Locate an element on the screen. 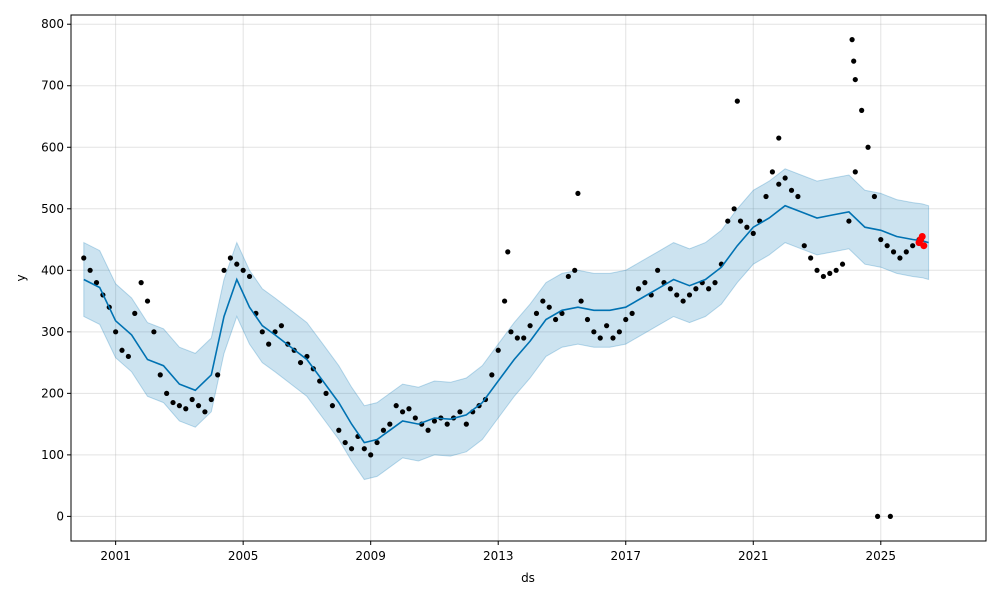 The width and height of the screenshot is (1000, 600). x-tick-label-4: 2017 is located at coordinates (625, 556).